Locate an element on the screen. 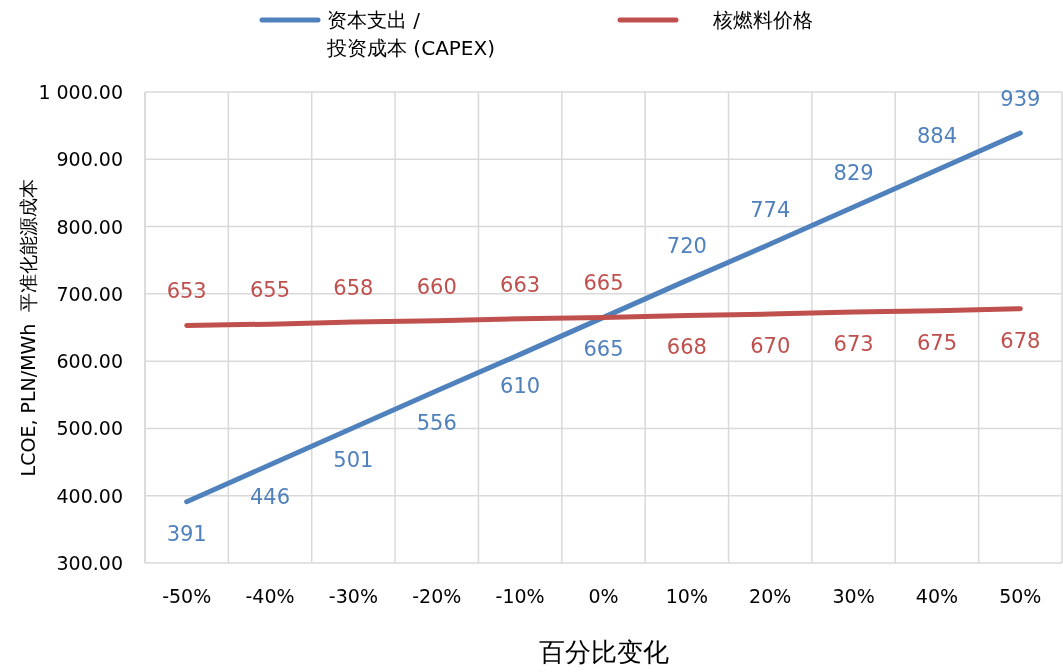 This screenshot has width=1063, height=672. data-label: 655 is located at coordinates (270, 290).